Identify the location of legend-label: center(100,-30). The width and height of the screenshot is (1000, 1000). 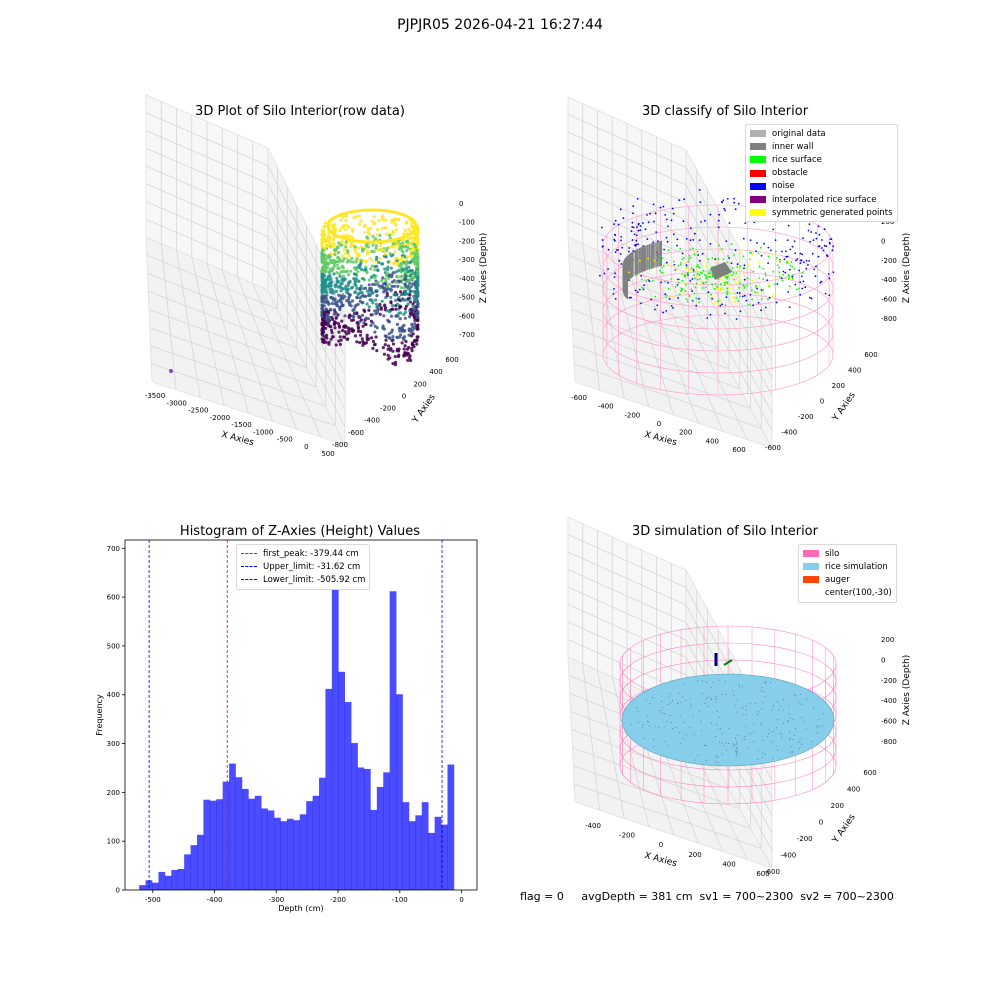
(858, 593).